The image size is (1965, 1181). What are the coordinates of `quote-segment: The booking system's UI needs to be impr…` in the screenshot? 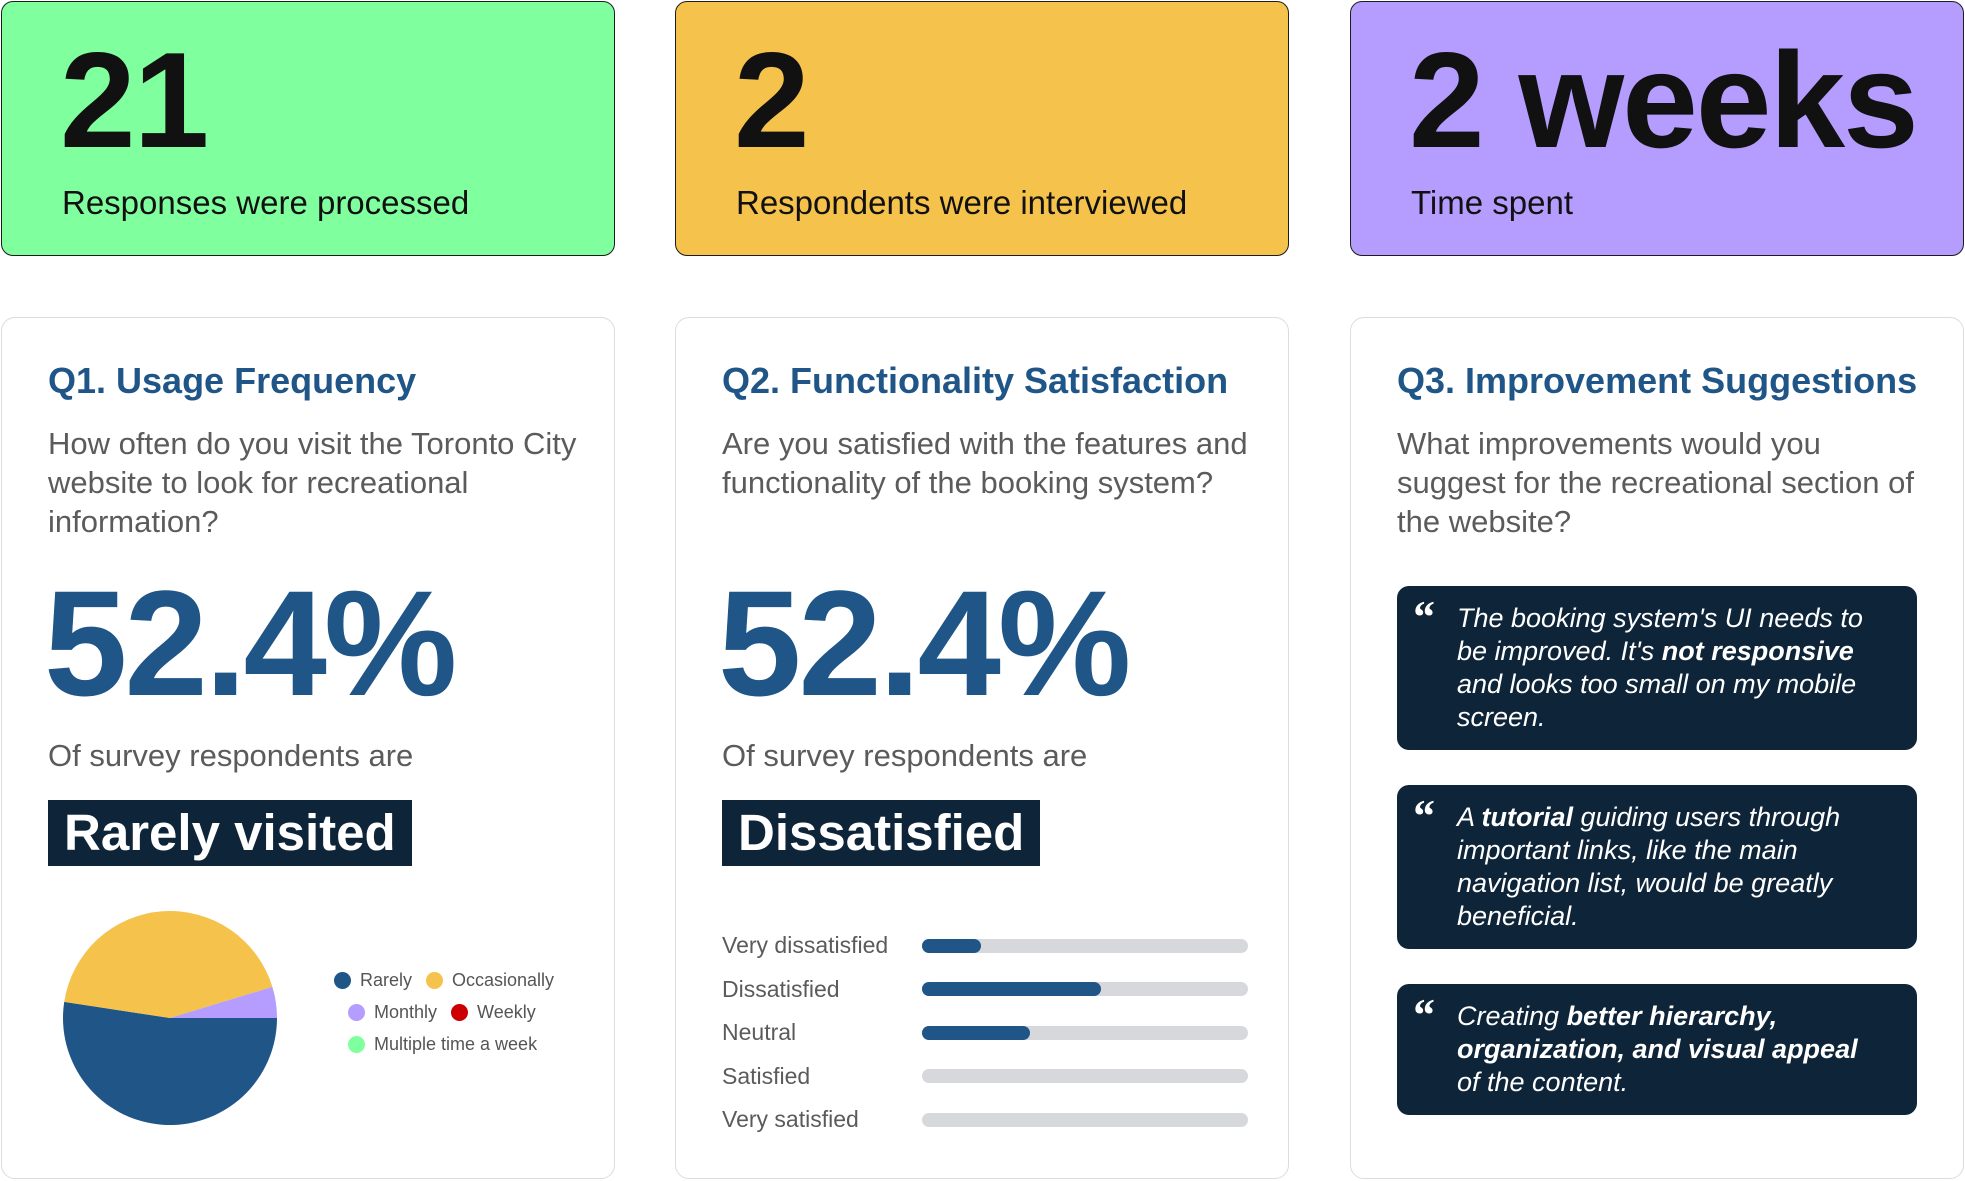 It's located at (1660, 634).